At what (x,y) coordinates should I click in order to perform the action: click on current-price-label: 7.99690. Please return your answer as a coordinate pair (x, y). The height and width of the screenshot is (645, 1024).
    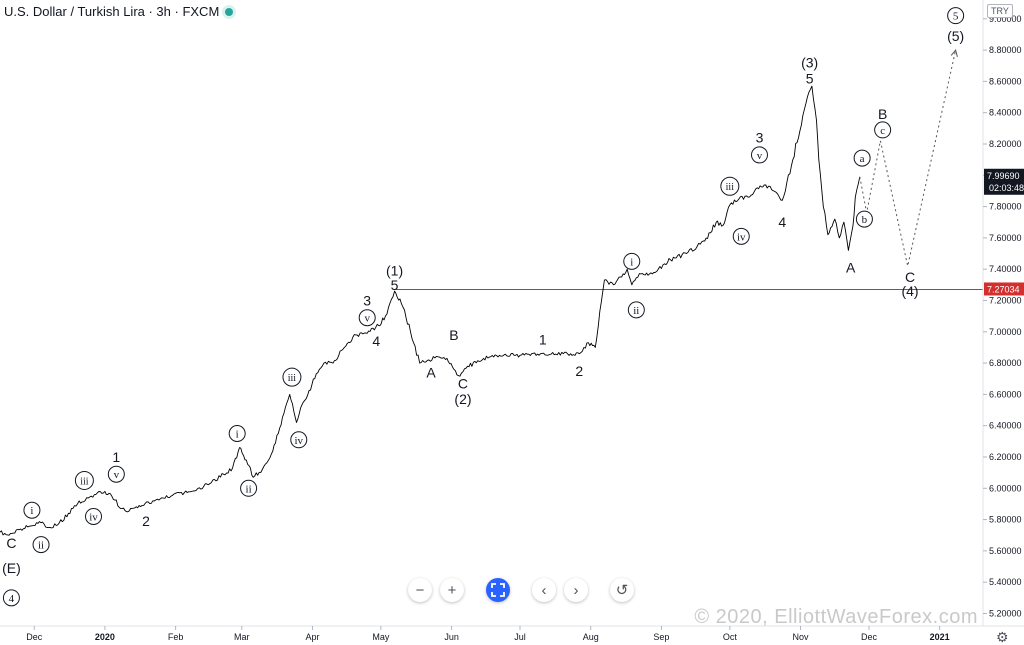
    Looking at the image, I should click on (1003, 176).